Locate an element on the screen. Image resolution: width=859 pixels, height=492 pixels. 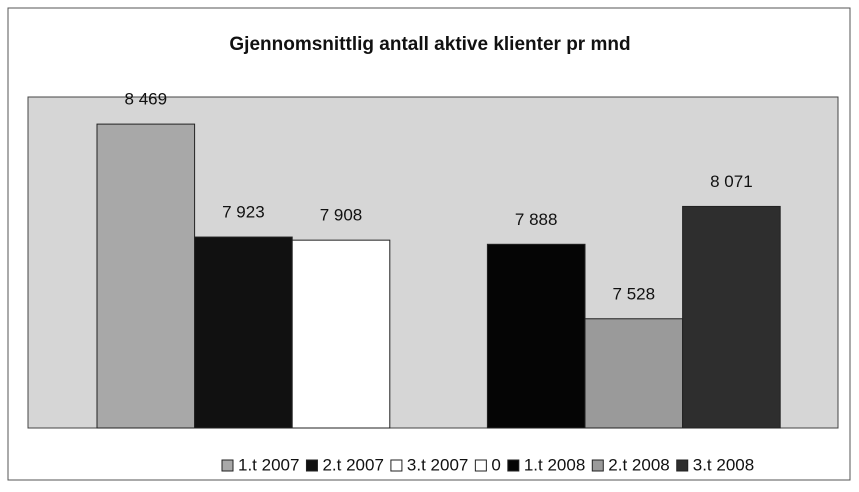
legend-label: 0 is located at coordinates (495, 464).